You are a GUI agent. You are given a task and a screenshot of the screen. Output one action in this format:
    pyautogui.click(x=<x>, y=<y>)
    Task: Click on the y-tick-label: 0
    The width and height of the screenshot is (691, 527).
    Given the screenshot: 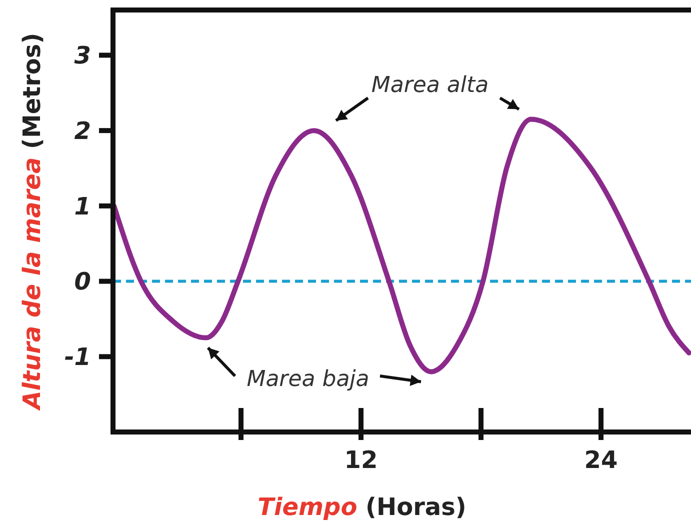 What is the action you would take?
    pyautogui.click(x=82, y=282)
    